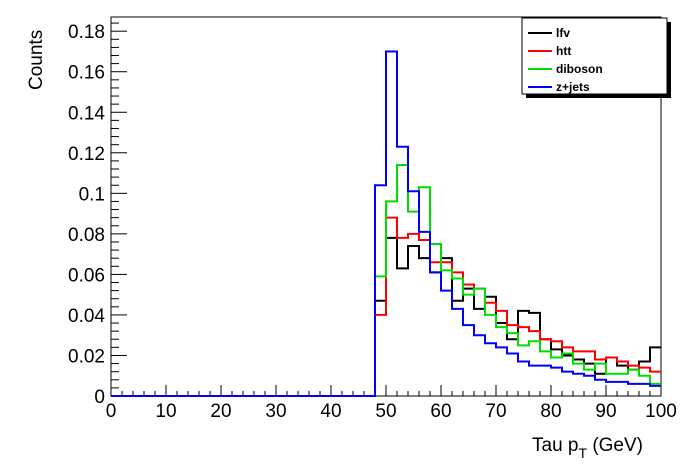 The height and width of the screenshot is (472, 696). What do you see at coordinates (579, 69) in the screenshot?
I see `legend-label-diboson: diboson` at bounding box center [579, 69].